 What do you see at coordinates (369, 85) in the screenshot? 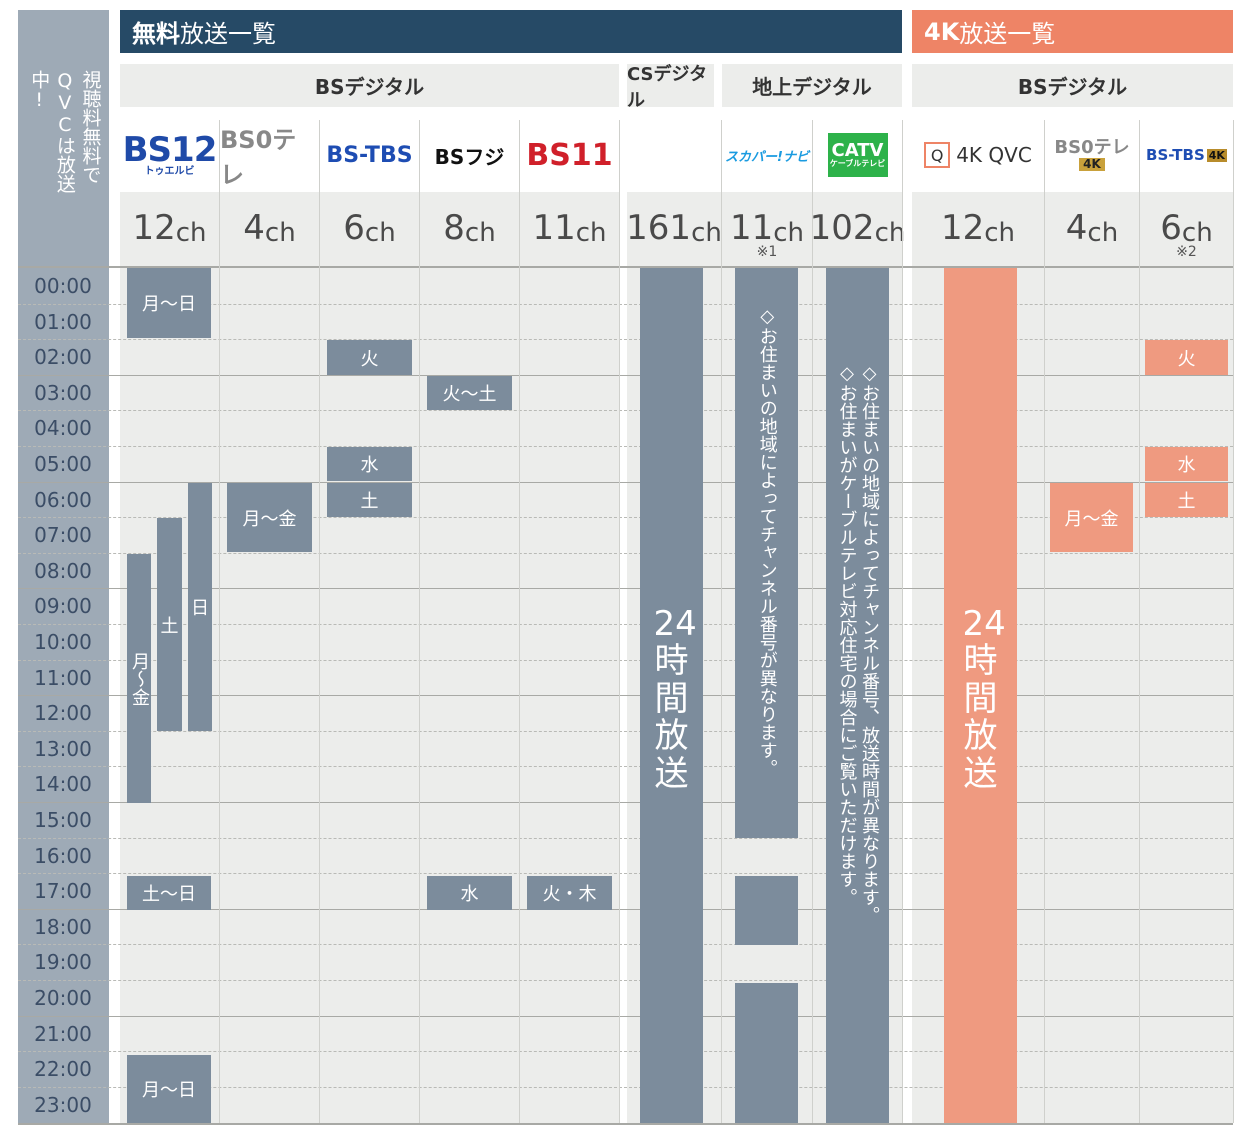
I see `group-bs-digital: BSデジタル` at bounding box center [369, 85].